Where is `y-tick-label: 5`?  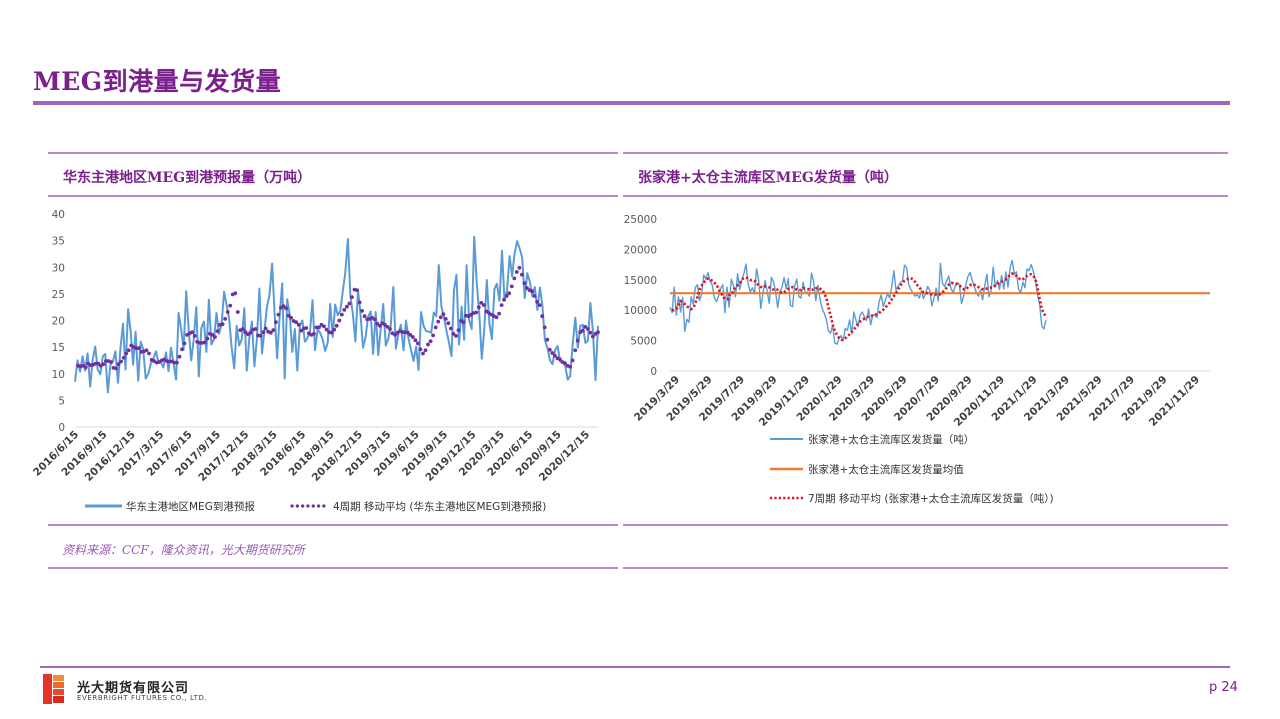 y-tick-label: 5 is located at coordinates (61, 401).